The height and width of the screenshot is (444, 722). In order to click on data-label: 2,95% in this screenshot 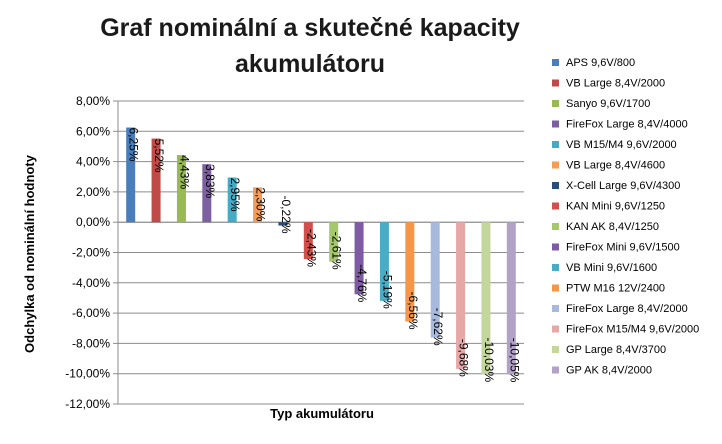, I will do `click(235, 195)`.